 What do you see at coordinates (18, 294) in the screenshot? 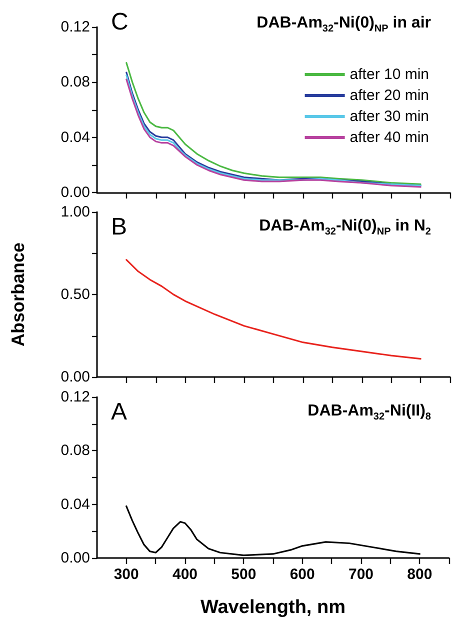
I see `y-axis-title: Absorbance` at bounding box center [18, 294].